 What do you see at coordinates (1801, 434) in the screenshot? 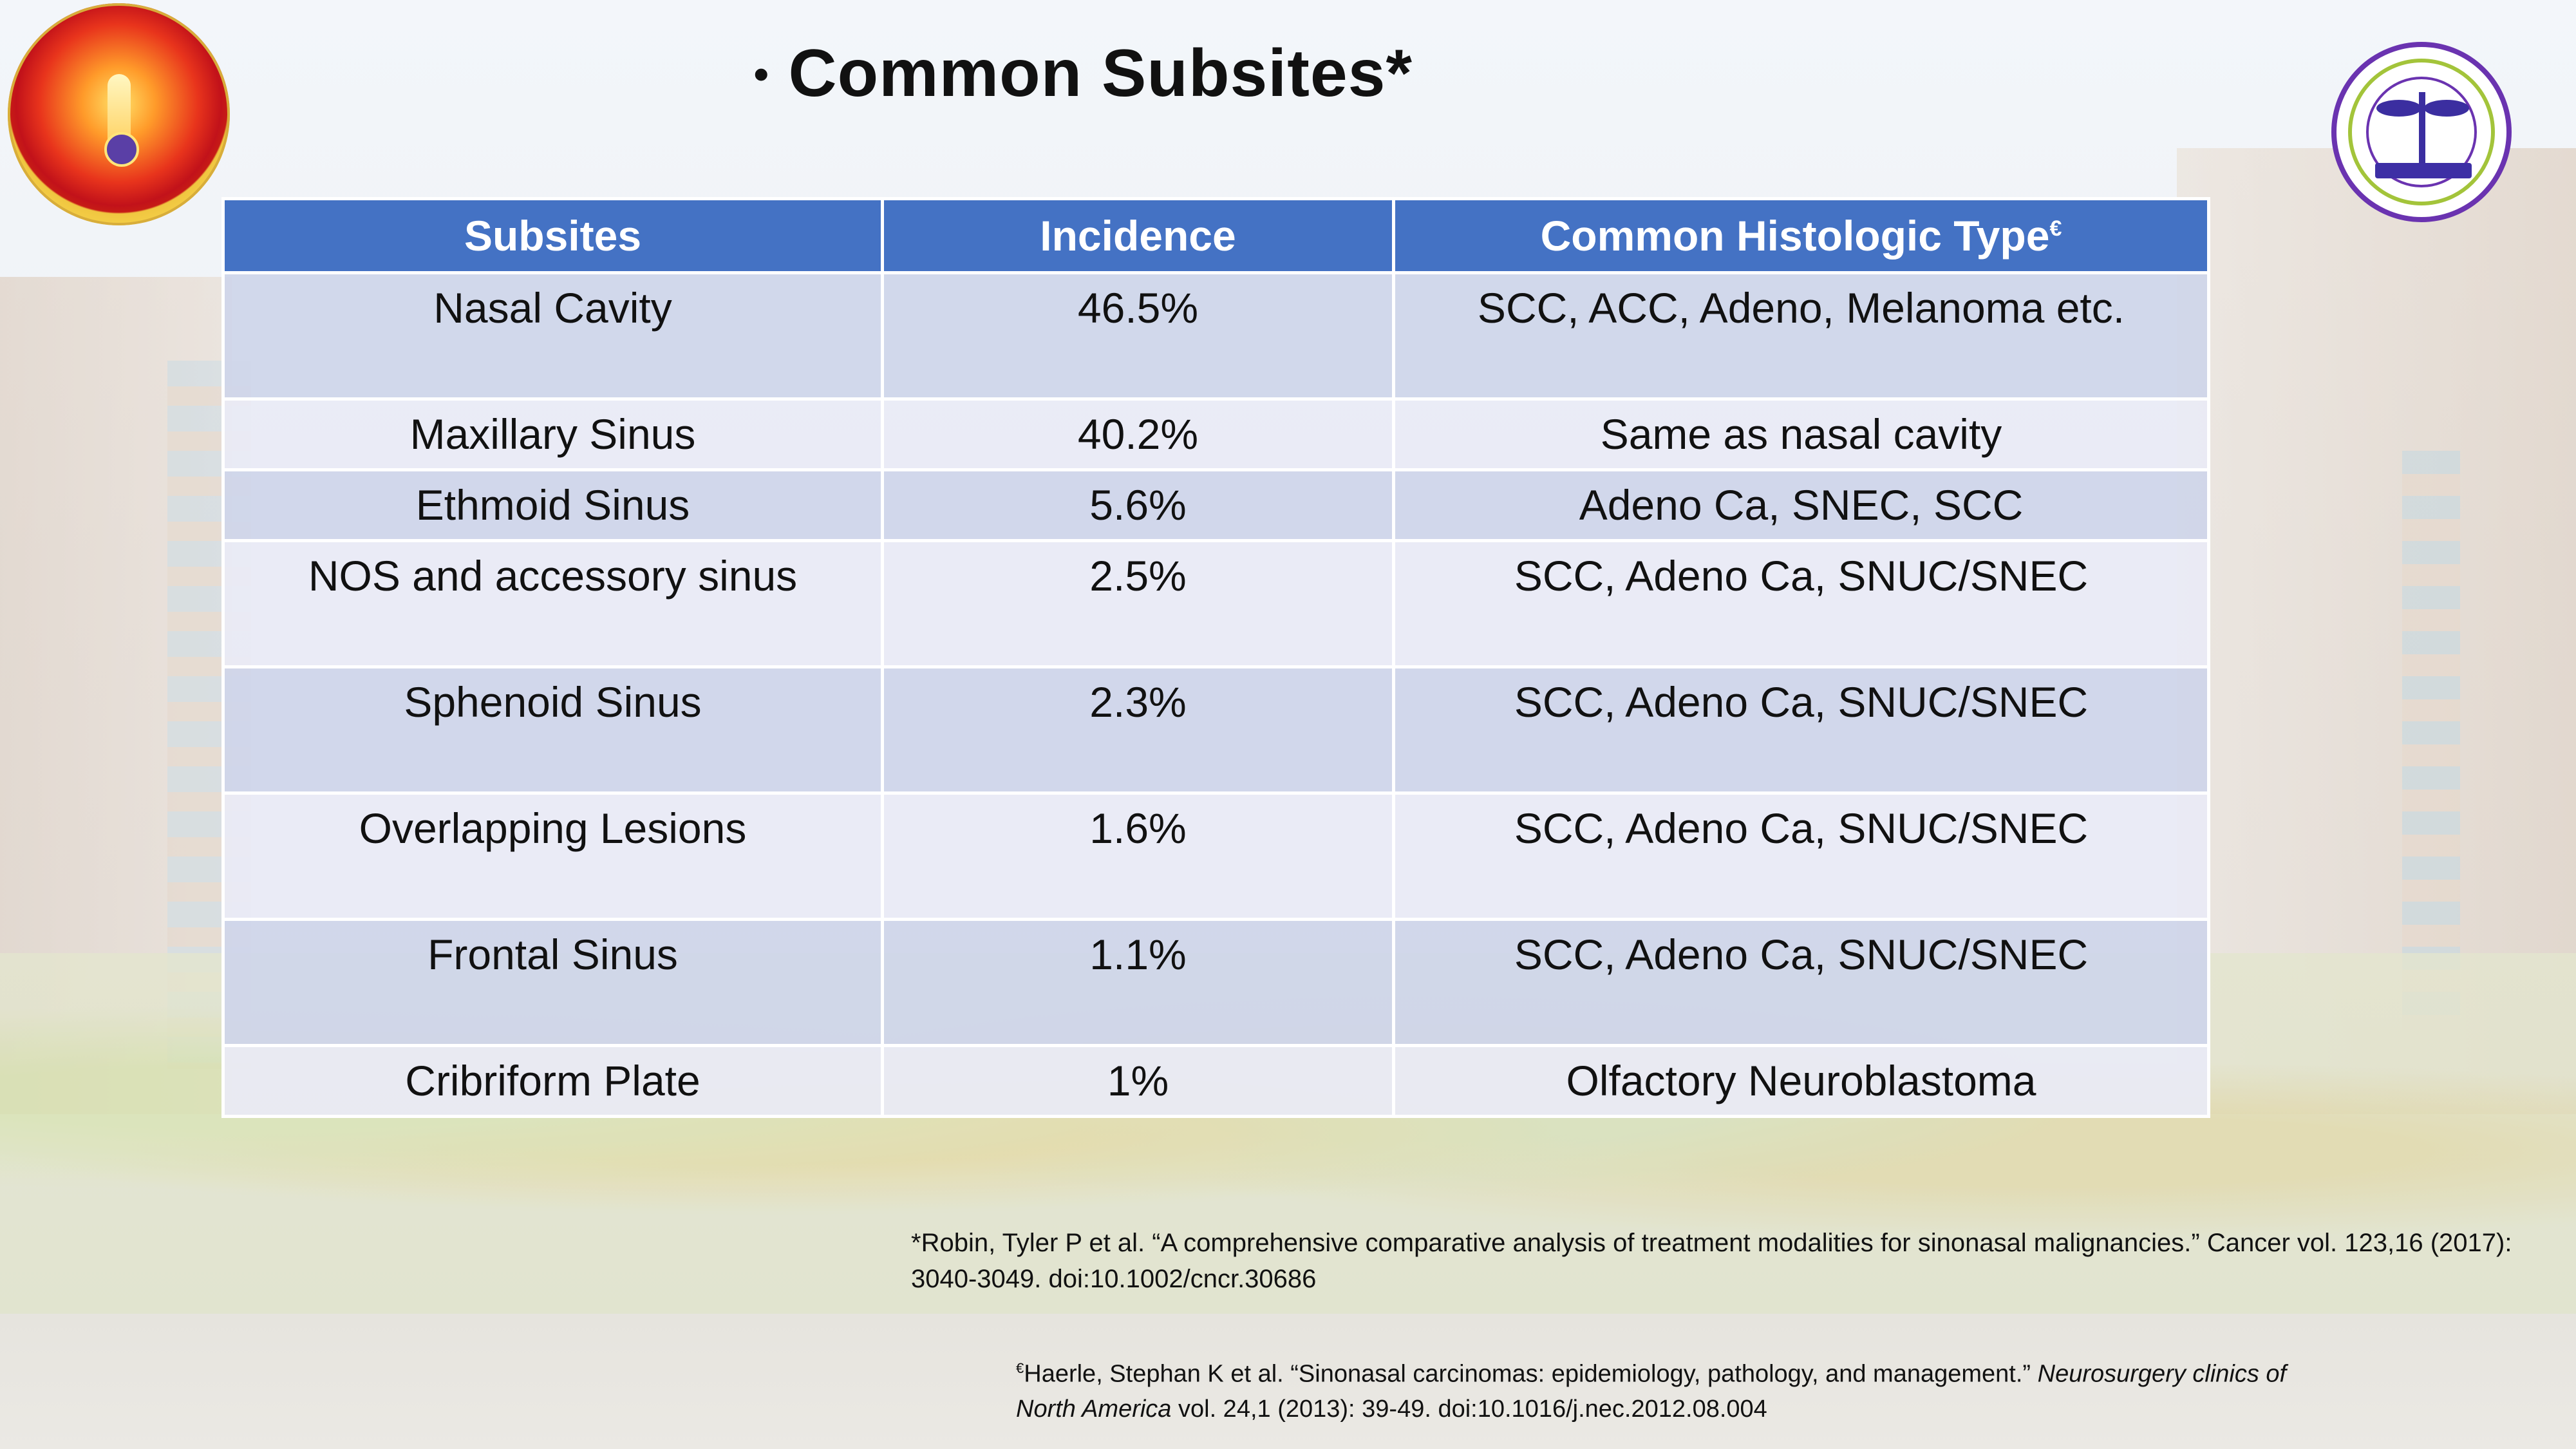
I see `cell-histology: Same as nasal cavity` at bounding box center [1801, 434].